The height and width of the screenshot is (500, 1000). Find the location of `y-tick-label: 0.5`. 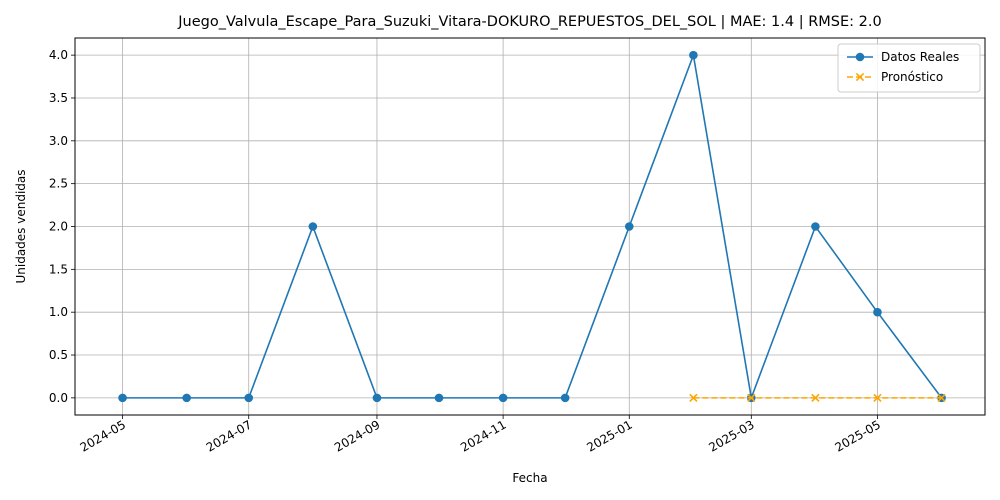

y-tick-label: 0.5 is located at coordinates (58, 355).